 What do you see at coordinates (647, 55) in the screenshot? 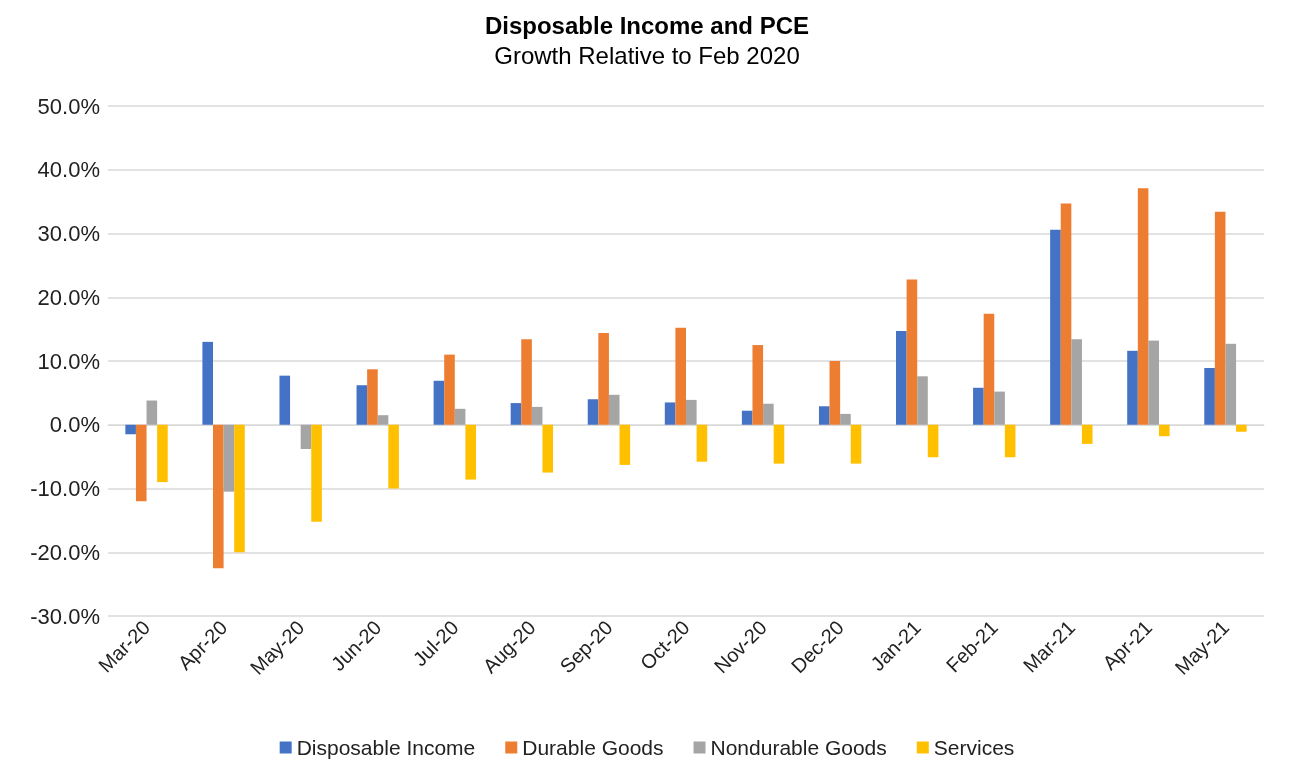
I see `chart-subtitle: Growth Relative to Feb 2020` at bounding box center [647, 55].